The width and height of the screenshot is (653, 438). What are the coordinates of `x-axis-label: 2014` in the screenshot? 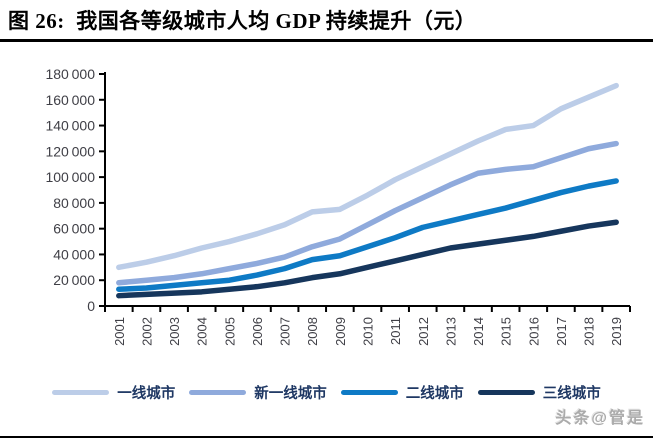 It's located at (478, 331).